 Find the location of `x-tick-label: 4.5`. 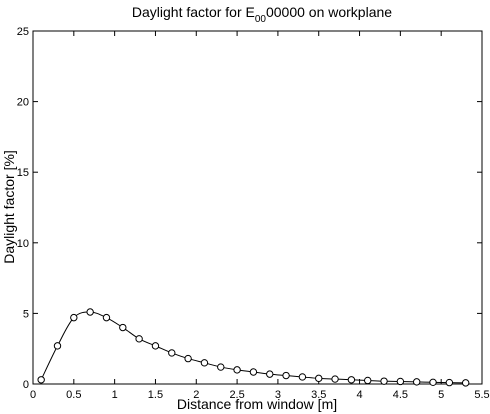

x-tick-label: 4.5 is located at coordinates (400, 395).